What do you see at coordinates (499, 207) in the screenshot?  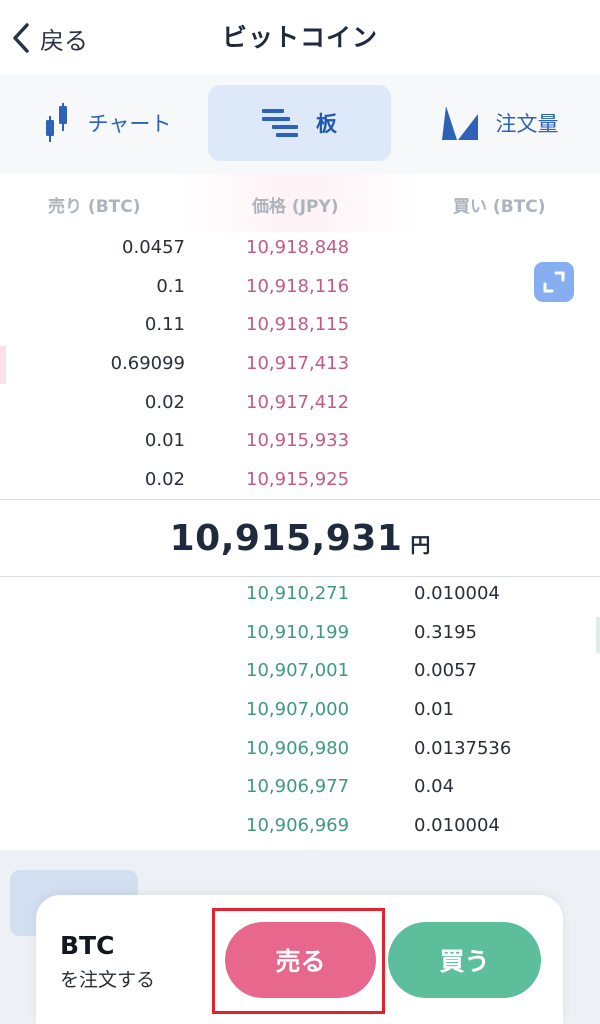 I see `column-header-buy: 買い (BTC)` at bounding box center [499, 207].